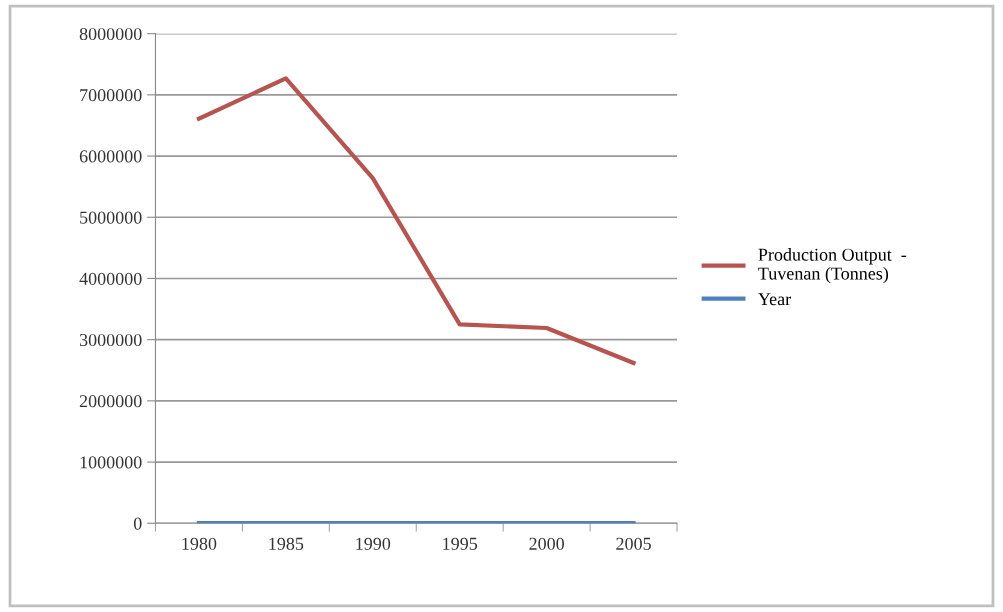 The height and width of the screenshot is (612, 1003). Describe the element at coordinates (111, 95) in the screenshot. I see `y-tick-label: 7000000` at that location.